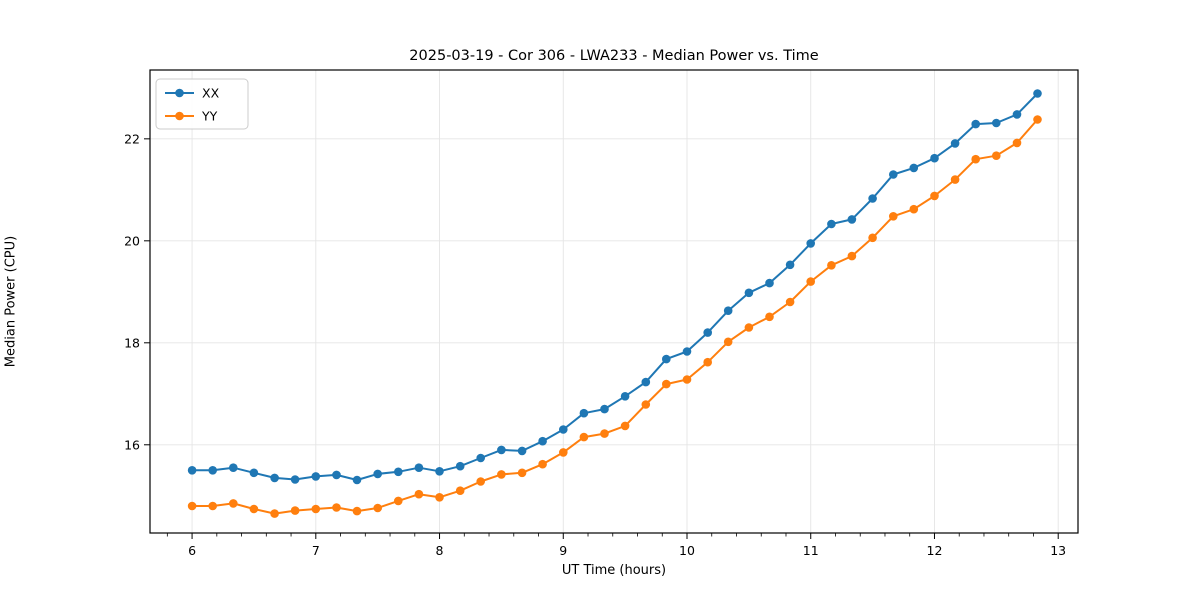  Describe the element at coordinates (811, 550) in the screenshot. I see `x-tick-label: 11` at that location.